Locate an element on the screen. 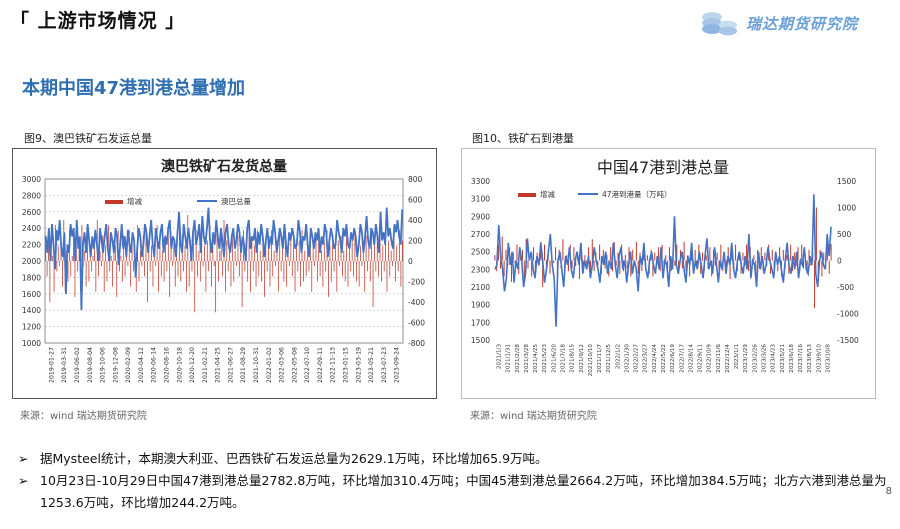 The height and width of the screenshot is (529, 900). x-tick-label: 2022/11/6 is located at coordinates (719, 358).